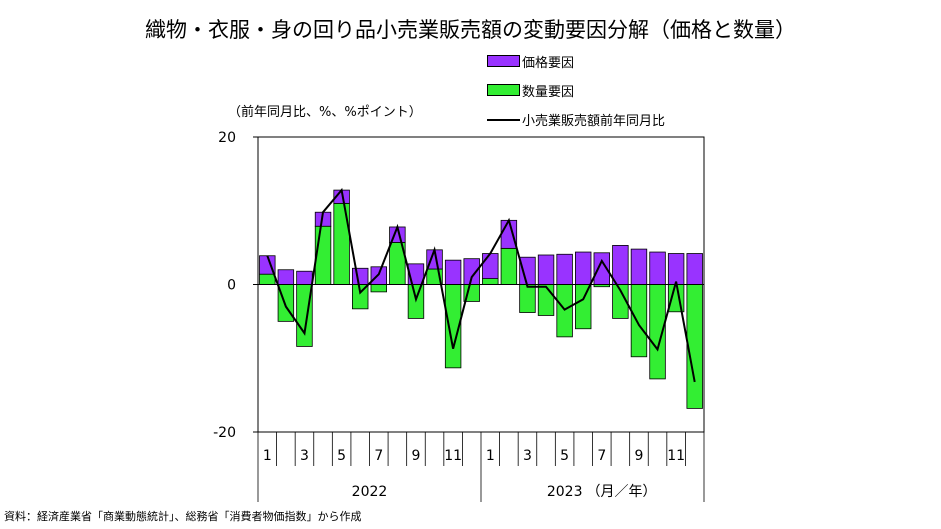 Image resolution: width=941 pixels, height=529 pixels. I want to click on y-tick-label: 20, so click(227, 138).